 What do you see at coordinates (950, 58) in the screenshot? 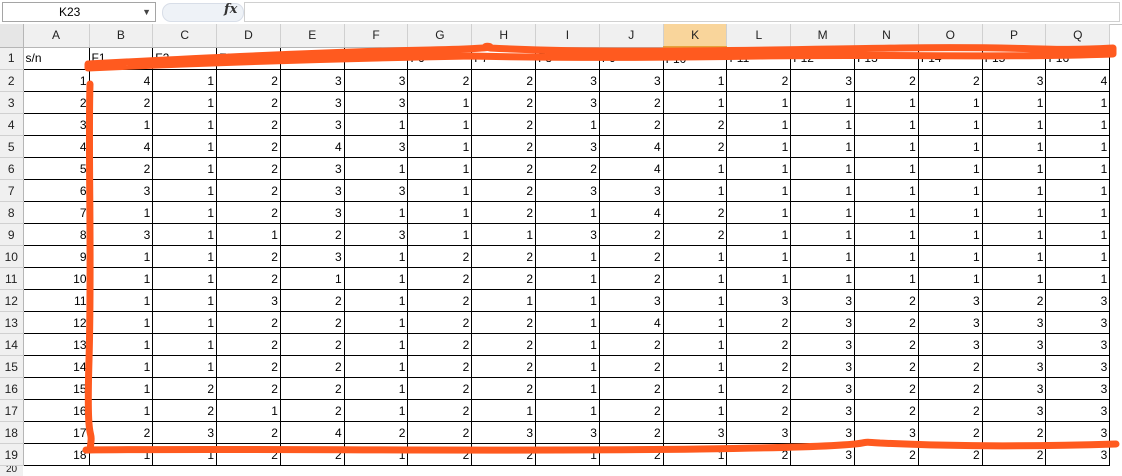
I see `header-cell: F14` at bounding box center [950, 58].